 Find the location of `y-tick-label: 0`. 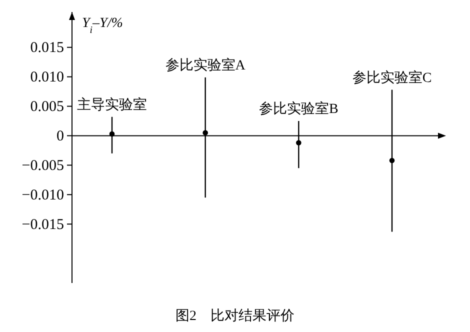

y-tick-label: 0 is located at coordinates (60, 136).